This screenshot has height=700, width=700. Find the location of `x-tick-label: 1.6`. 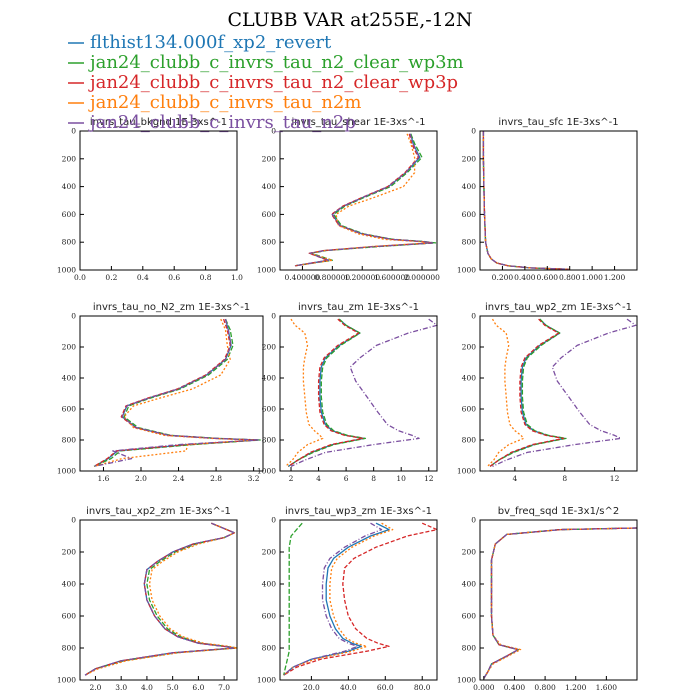

x-tick-label: 1.6 is located at coordinates (103, 478).